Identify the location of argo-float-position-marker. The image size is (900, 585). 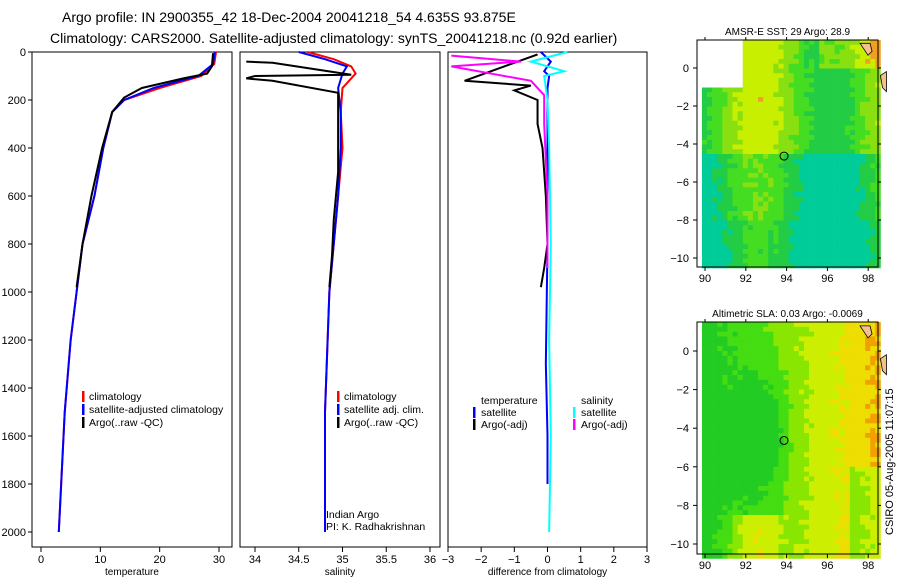
(784, 440).